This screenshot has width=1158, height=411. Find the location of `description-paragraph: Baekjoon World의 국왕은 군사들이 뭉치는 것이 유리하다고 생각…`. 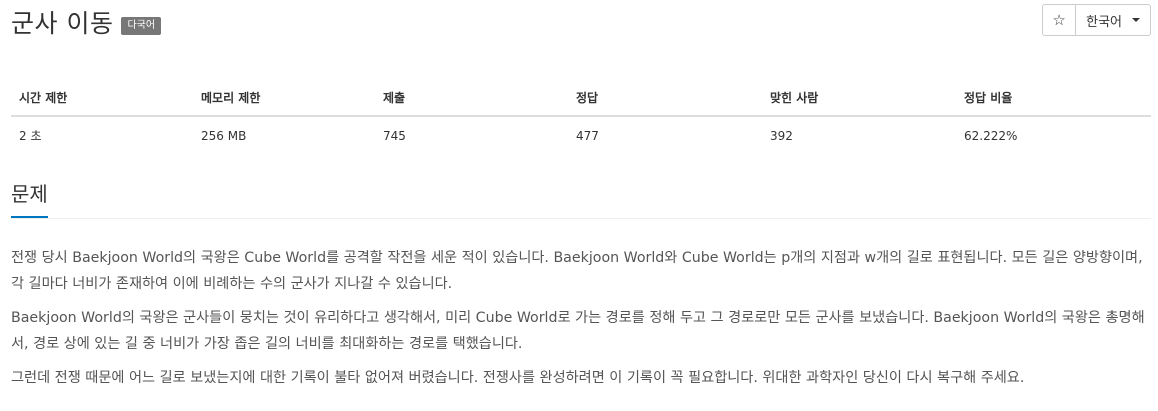

description-paragraph: Baekjoon World의 국왕은 군사들이 뭉치는 것이 유리하다고 생각… is located at coordinates (578, 331).